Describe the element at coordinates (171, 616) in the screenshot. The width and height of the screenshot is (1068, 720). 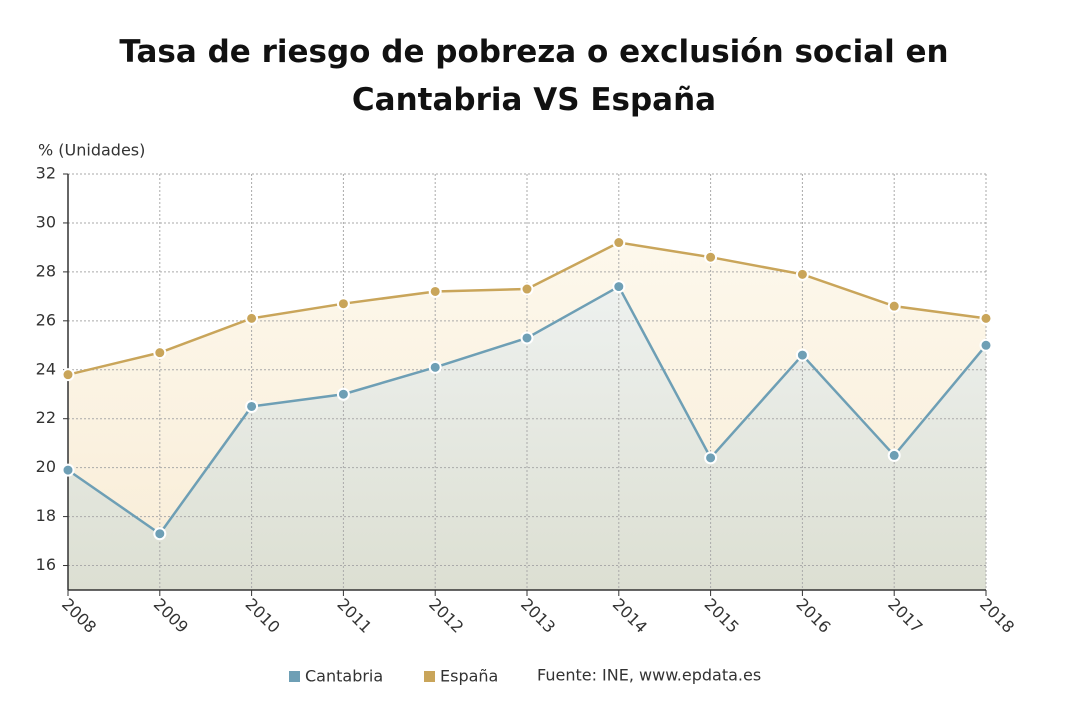
I see `x-tick-label: 2009` at that location.